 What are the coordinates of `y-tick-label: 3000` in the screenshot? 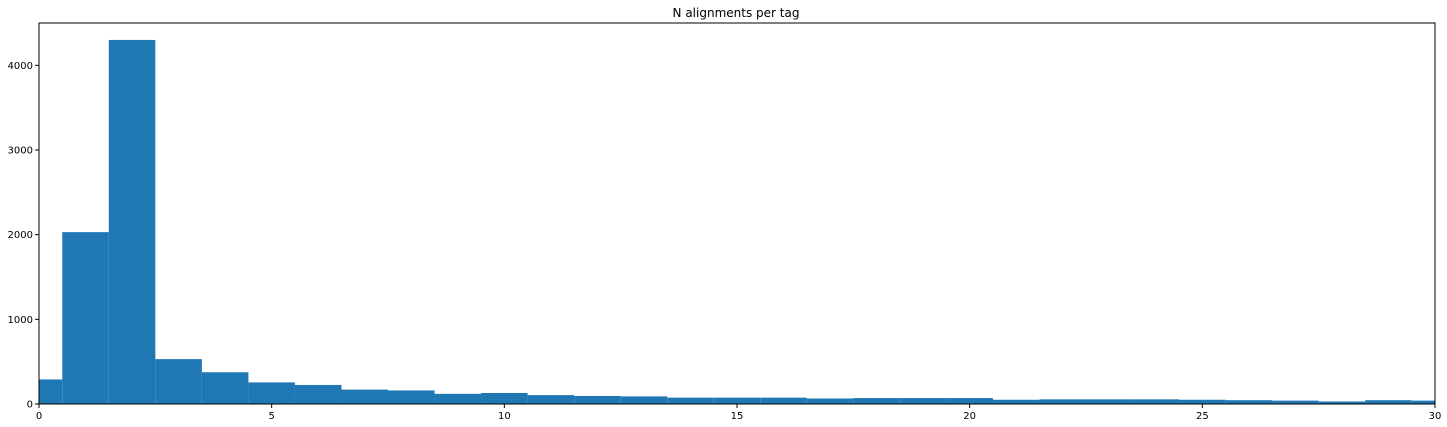 It's located at (20, 151).